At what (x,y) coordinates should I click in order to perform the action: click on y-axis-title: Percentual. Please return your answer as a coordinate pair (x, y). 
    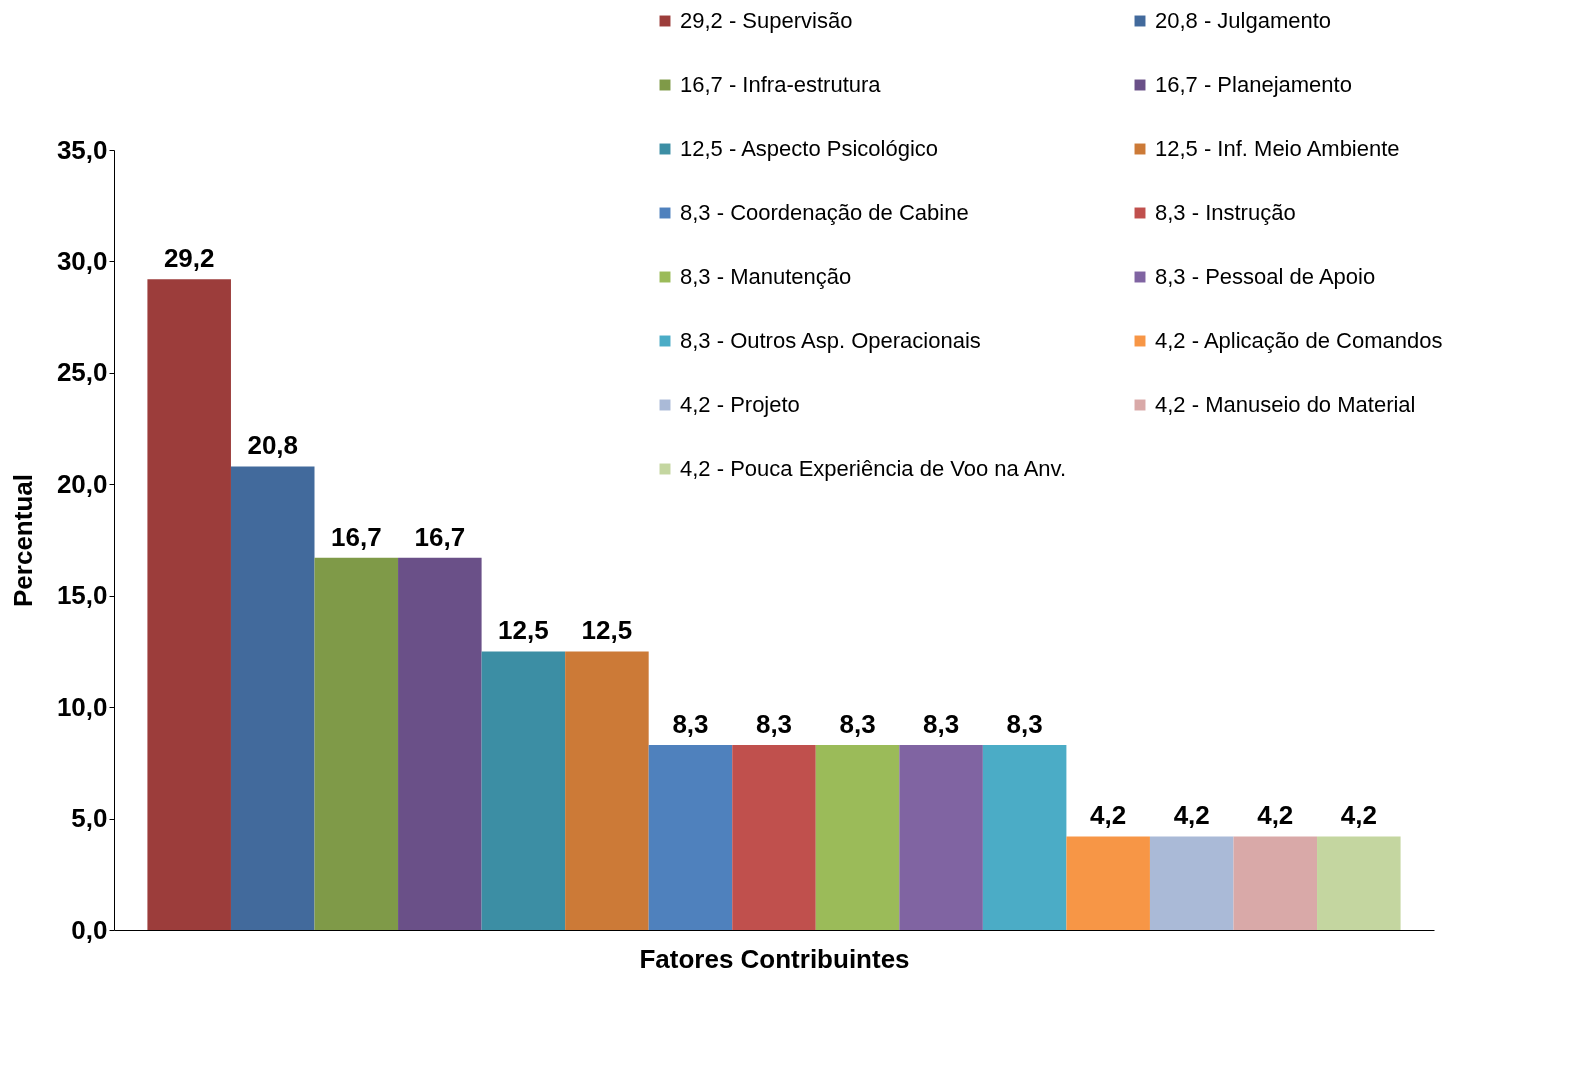
    Looking at the image, I should click on (22, 540).